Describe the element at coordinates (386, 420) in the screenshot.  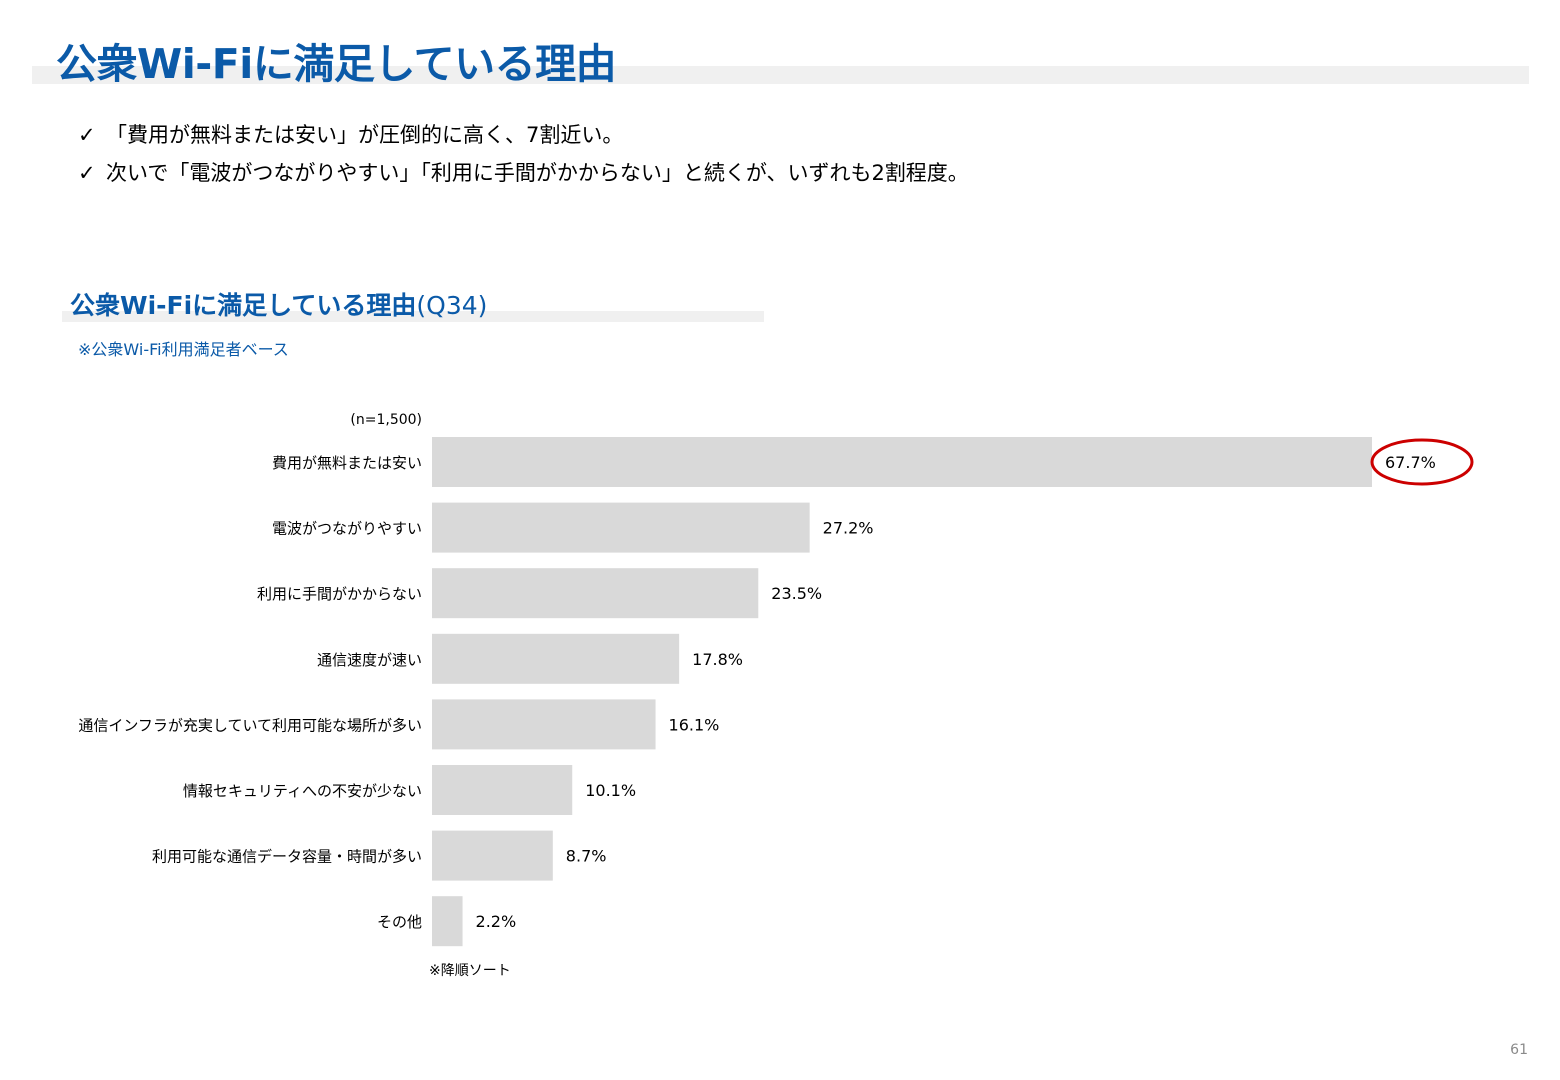
I see `sample-size-label: (n=1,500)` at that location.